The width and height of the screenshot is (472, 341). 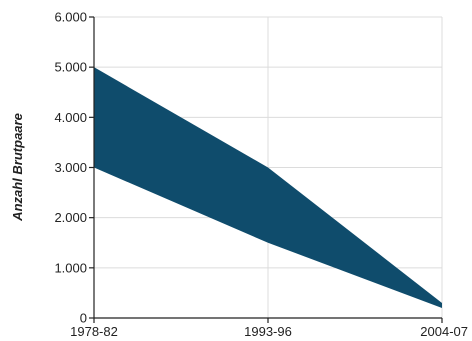 What do you see at coordinates (94, 331) in the screenshot?
I see `x-tick-label: 1978-82` at bounding box center [94, 331].